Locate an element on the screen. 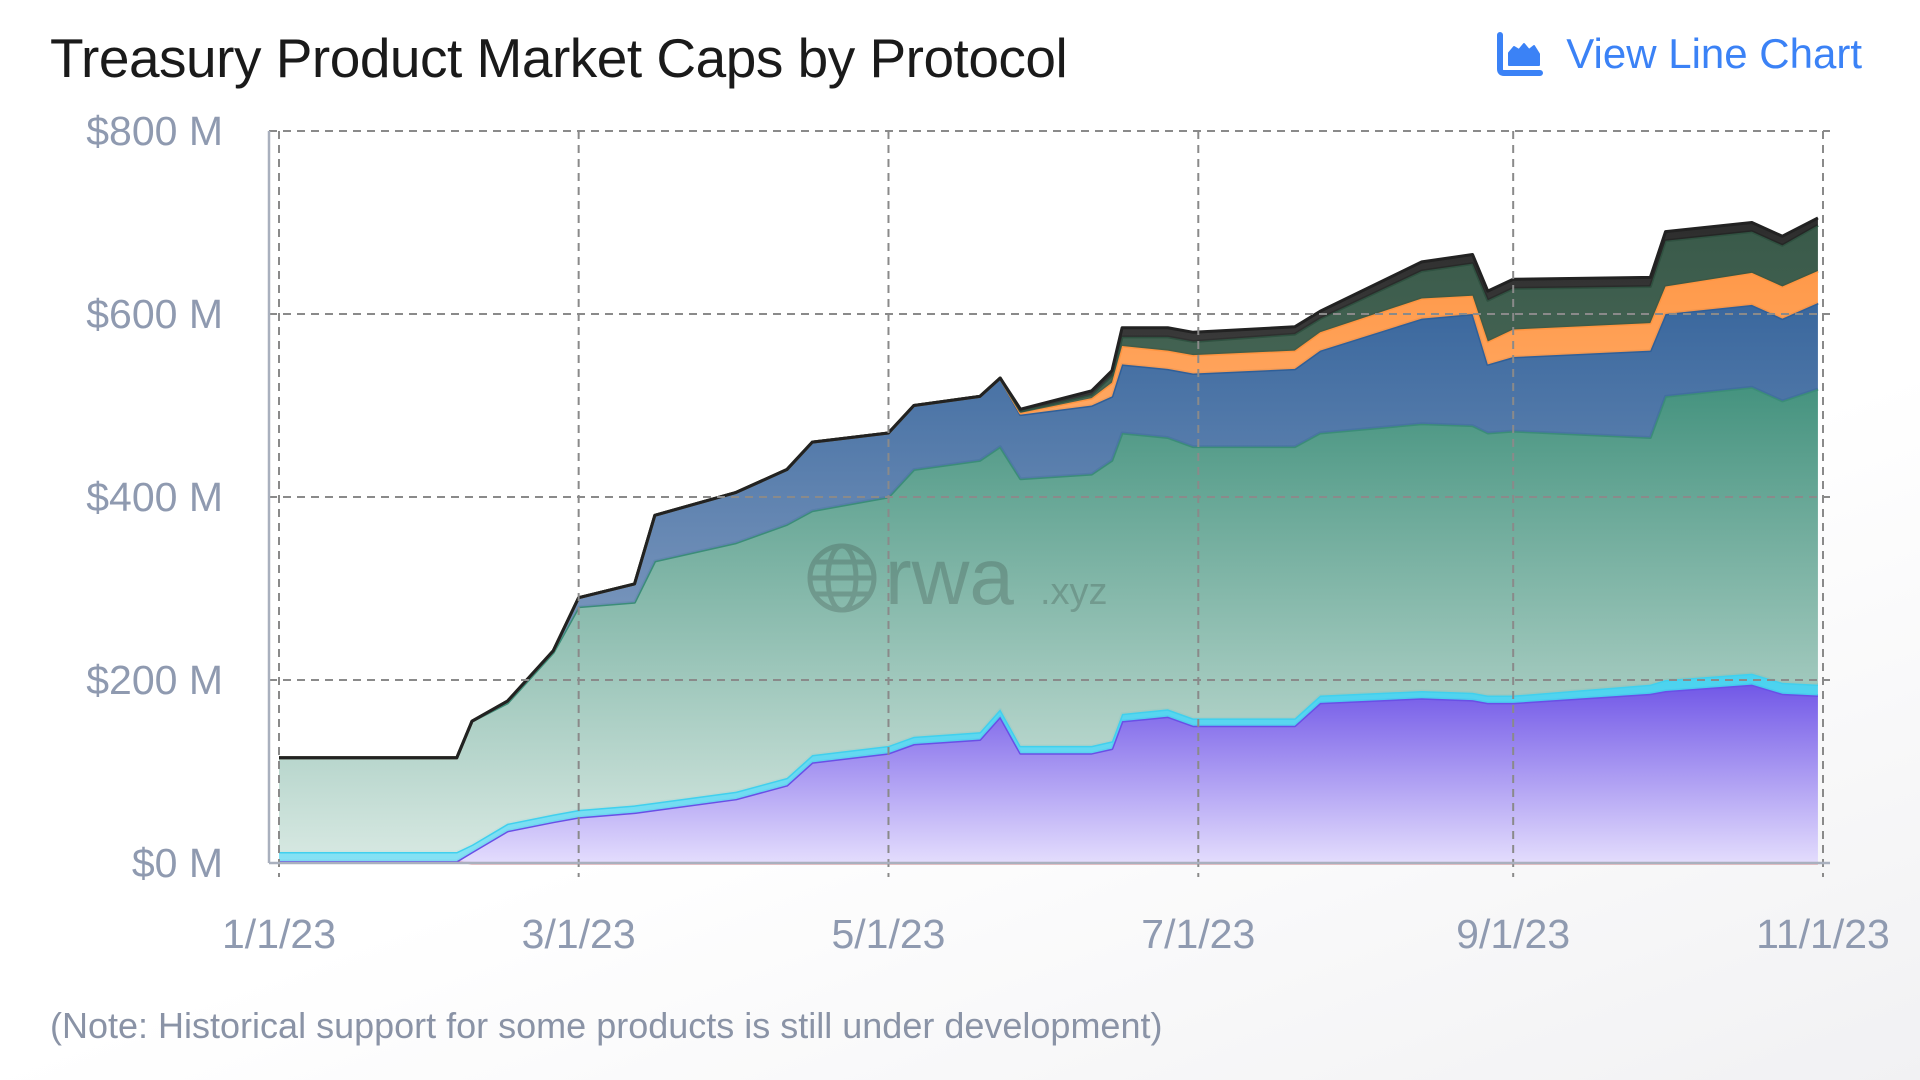  globe-icon is located at coordinates (842, 578).